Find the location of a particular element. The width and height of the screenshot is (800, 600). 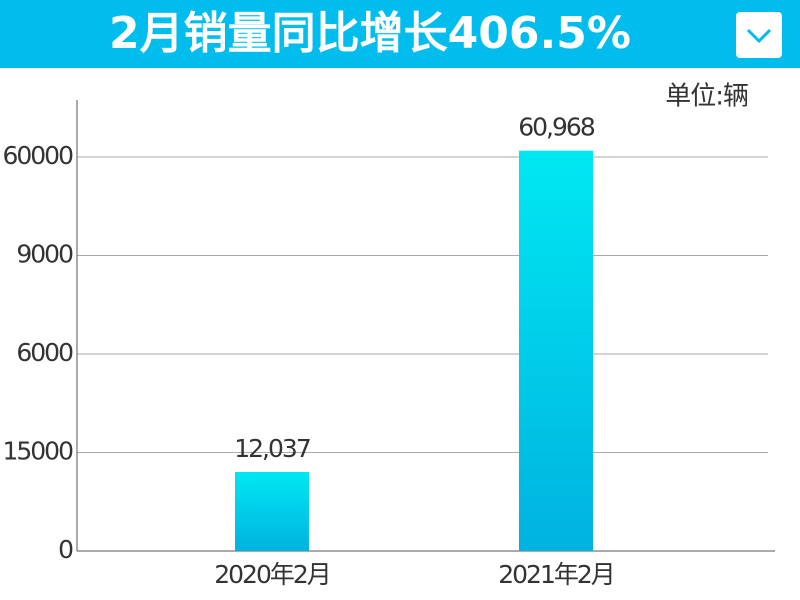

x-tick-label: 2020年2月 is located at coordinates (272, 574).